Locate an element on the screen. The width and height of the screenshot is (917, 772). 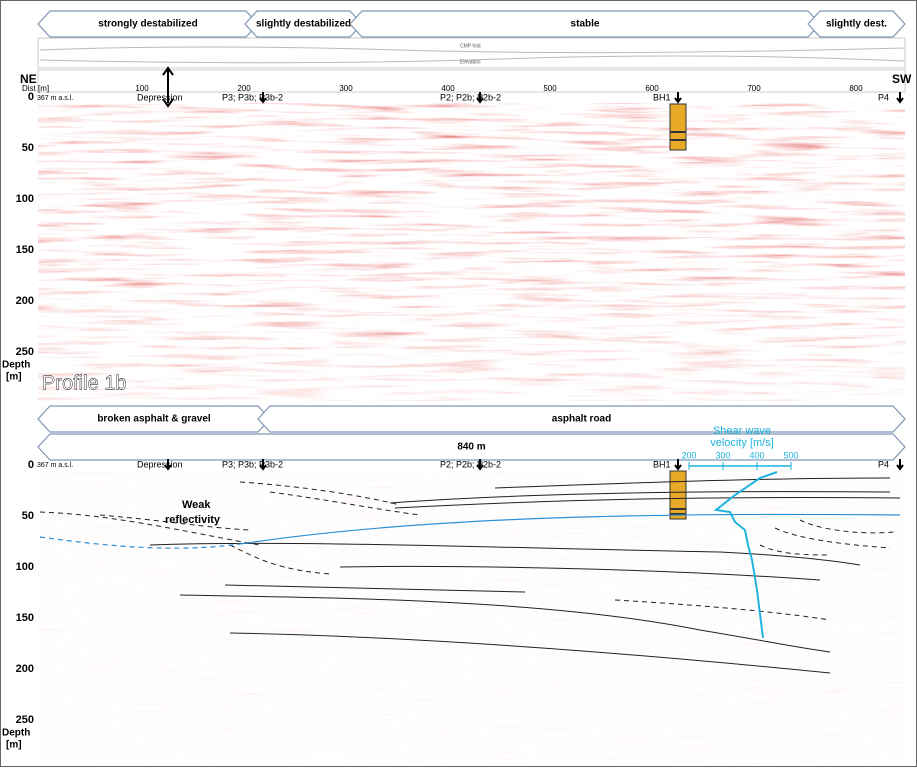
distance-label: 500 is located at coordinates (550, 88).